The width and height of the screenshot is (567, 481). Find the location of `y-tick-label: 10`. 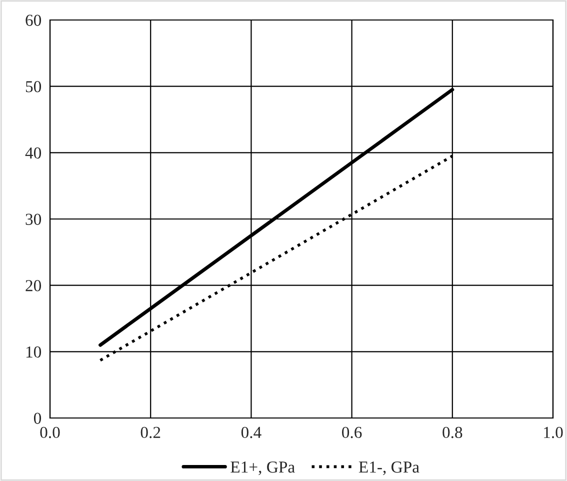

y-tick-label: 10 is located at coordinates (34, 352).